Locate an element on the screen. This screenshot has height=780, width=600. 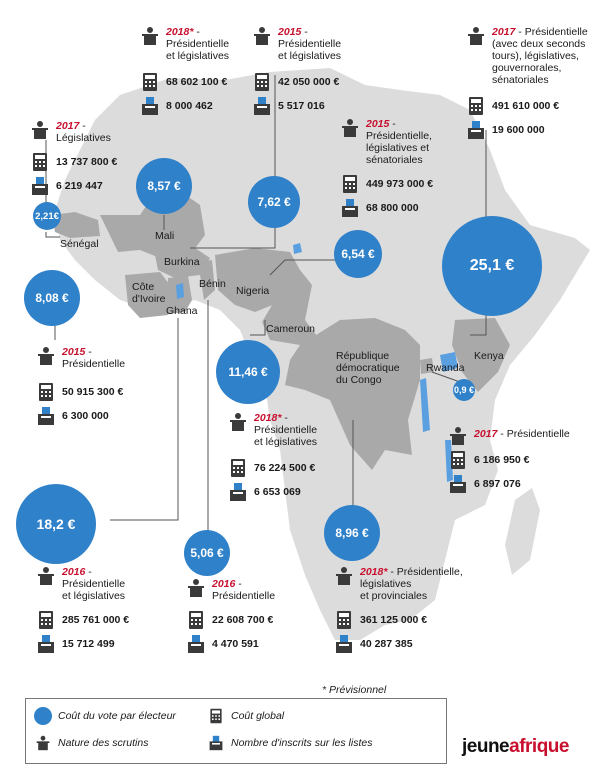
cost-benin: 22 608 700 € is located at coordinates (243, 620).